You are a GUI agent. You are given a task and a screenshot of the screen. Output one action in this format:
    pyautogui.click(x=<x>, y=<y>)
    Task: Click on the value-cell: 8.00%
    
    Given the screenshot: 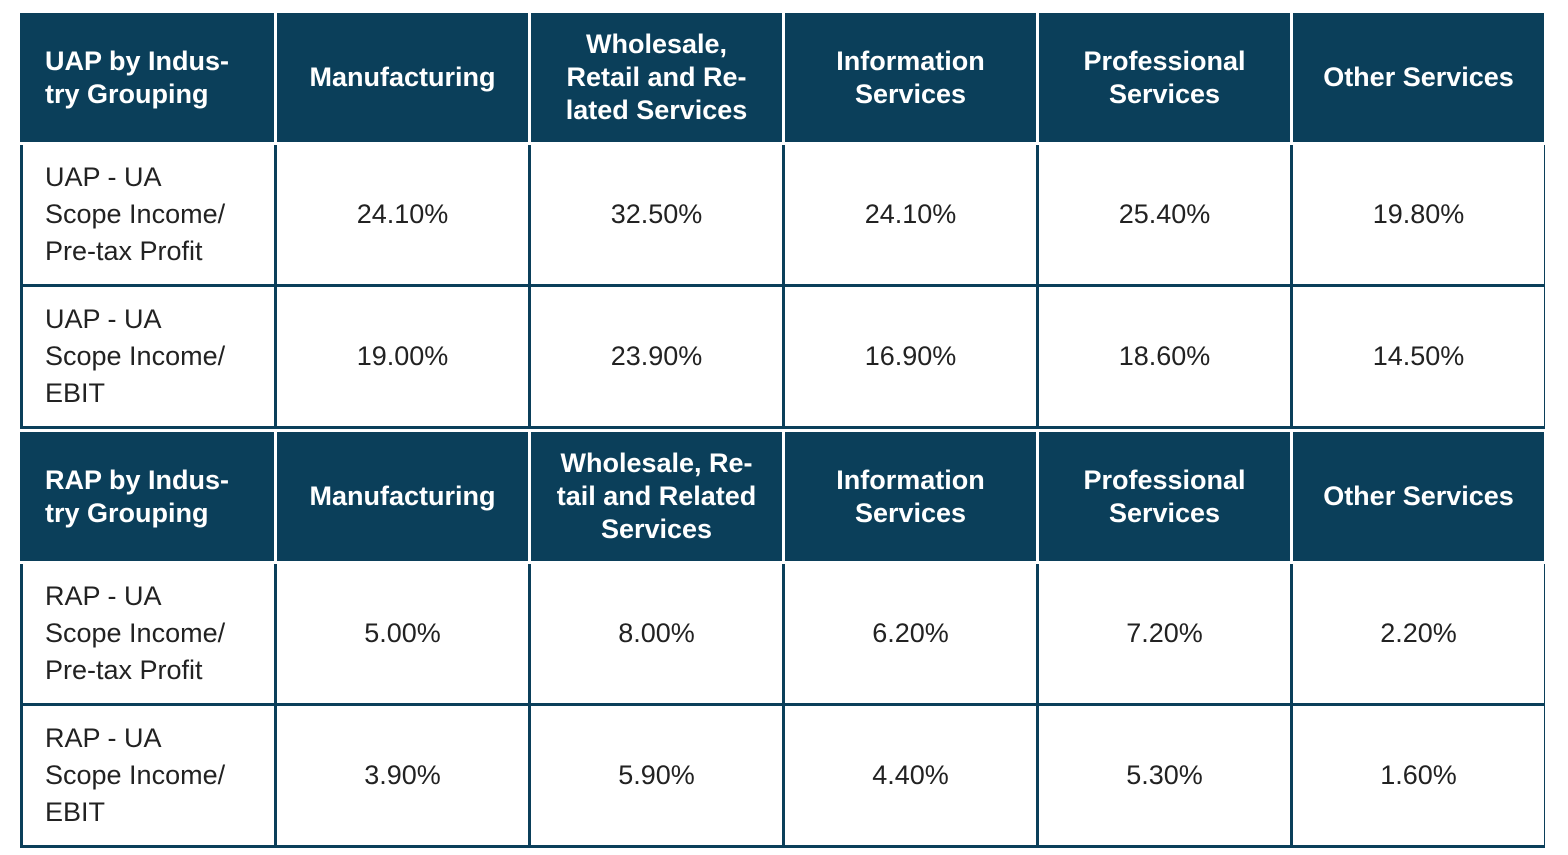 What is the action you would take?
    pyautogui.click(x=656, y=633)
    